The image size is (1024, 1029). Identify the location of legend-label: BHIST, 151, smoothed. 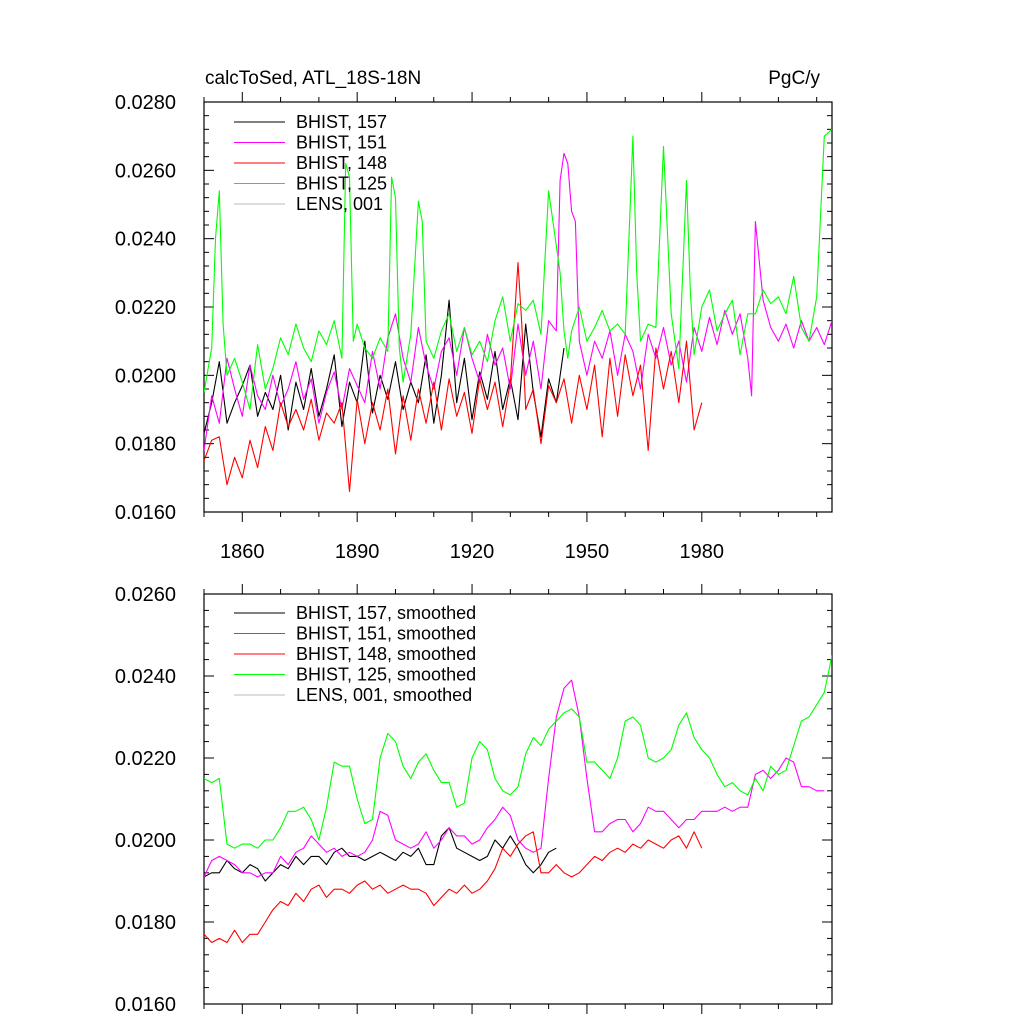
(386, 634).